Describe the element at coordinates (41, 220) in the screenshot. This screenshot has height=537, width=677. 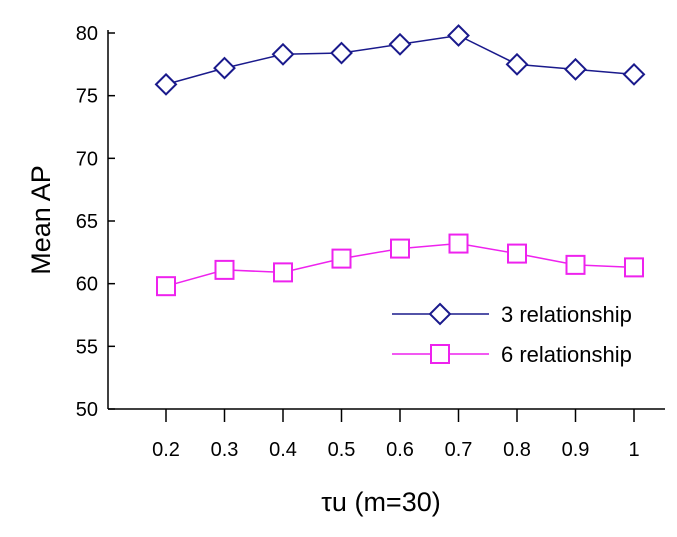
I see `y-axis-title: Mean AP` at that location.